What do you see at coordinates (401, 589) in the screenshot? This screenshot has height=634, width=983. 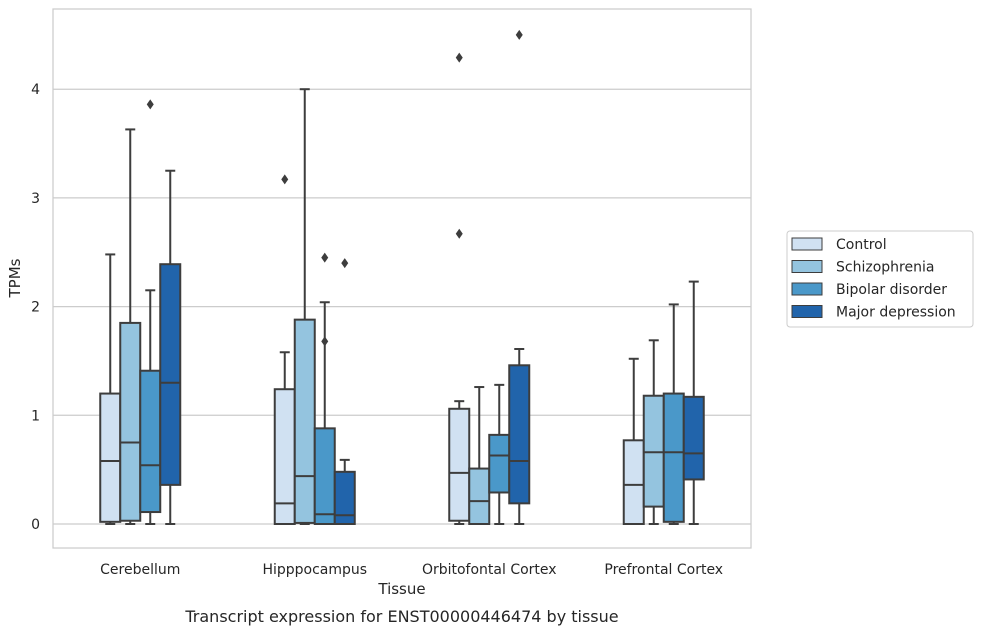 I see `x-axis-label: Tissue` at bounding box center [401, 589].